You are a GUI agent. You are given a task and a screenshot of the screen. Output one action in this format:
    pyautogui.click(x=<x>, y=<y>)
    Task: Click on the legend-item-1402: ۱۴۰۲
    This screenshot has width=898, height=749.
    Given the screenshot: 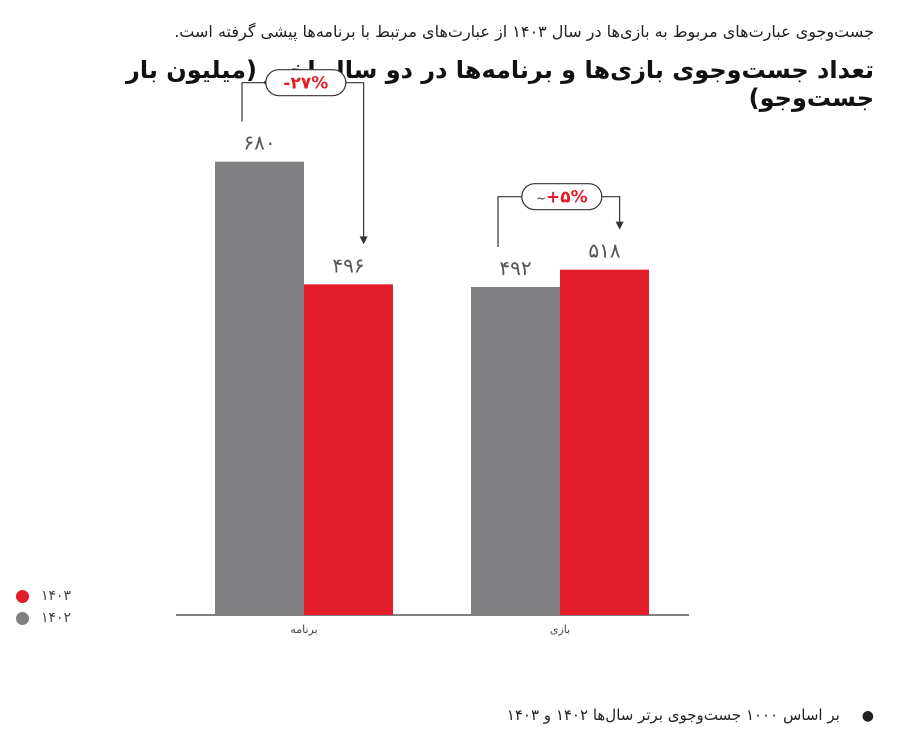 What is the action you would take?
    pyautogui.click(x=43, y=618)
    